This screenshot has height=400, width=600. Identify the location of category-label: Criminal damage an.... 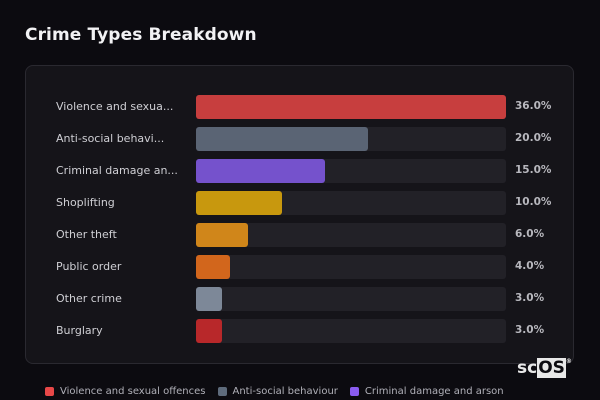
(117, 170).